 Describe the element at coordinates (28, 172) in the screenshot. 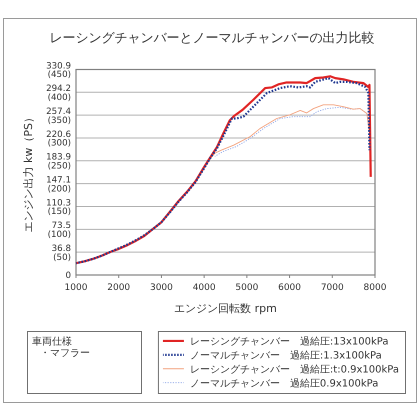

I see `y-axis-title: エンジン出力 kw（PS）` at that location.